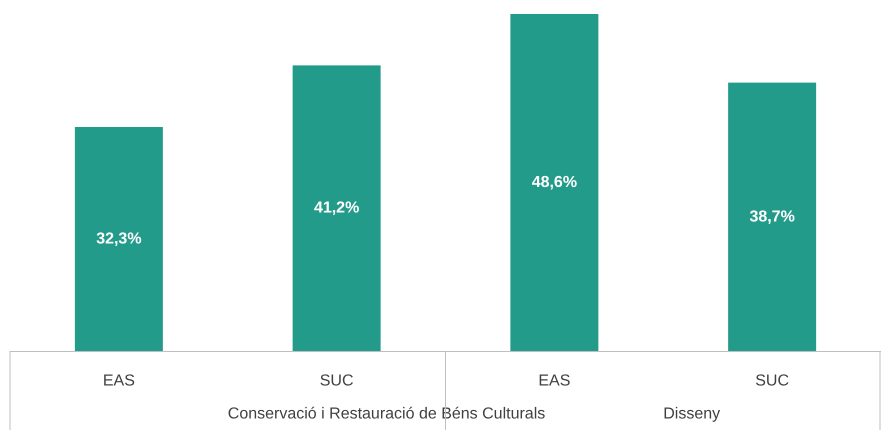 The height and width of the screenshot is (430, 881). I want to click on data-label: 41,2%, so click(337, 208).